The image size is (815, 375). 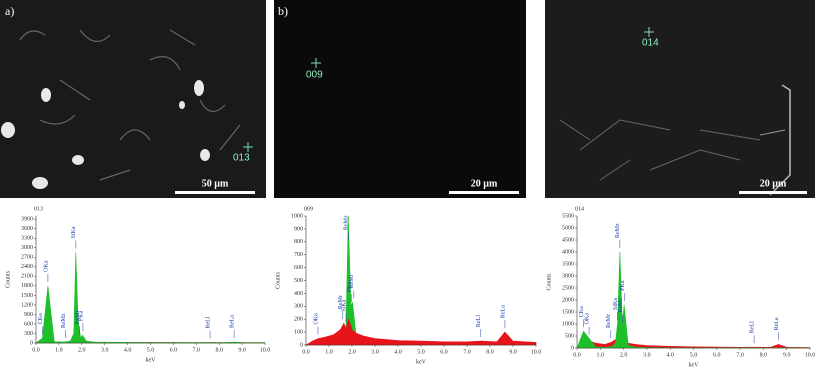 I want to click on y-tick-label: 700, so click(x=298, y=255).